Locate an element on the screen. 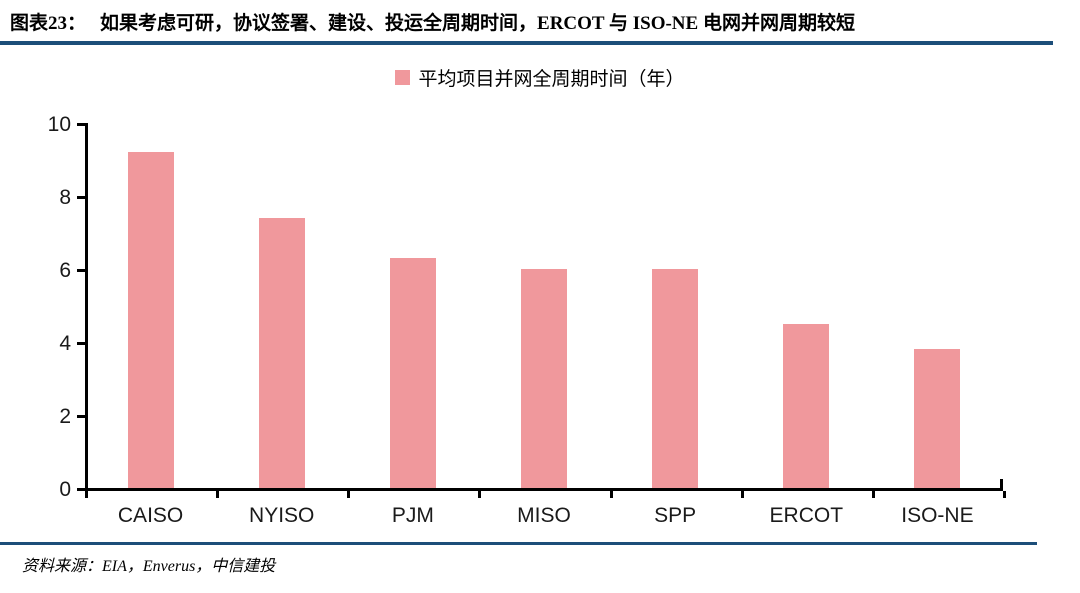 The width and height of the screenshot is (1080, 593). figure-number-label: 图表23： is located at coordinates (48, 23).